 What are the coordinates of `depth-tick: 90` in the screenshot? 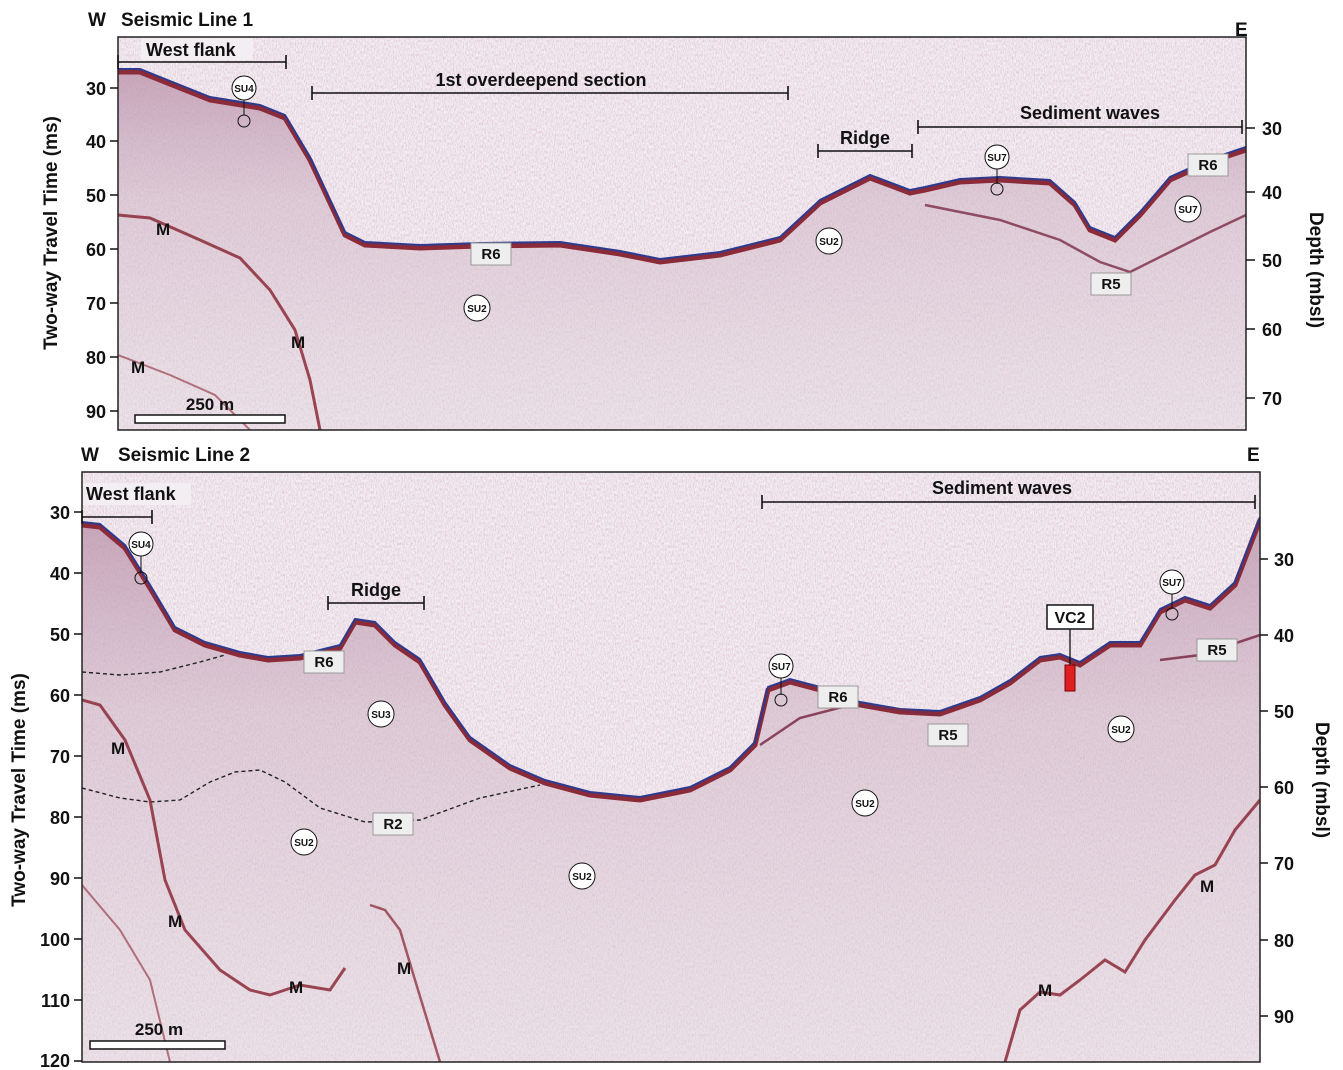 It's located at (1284, 1017).